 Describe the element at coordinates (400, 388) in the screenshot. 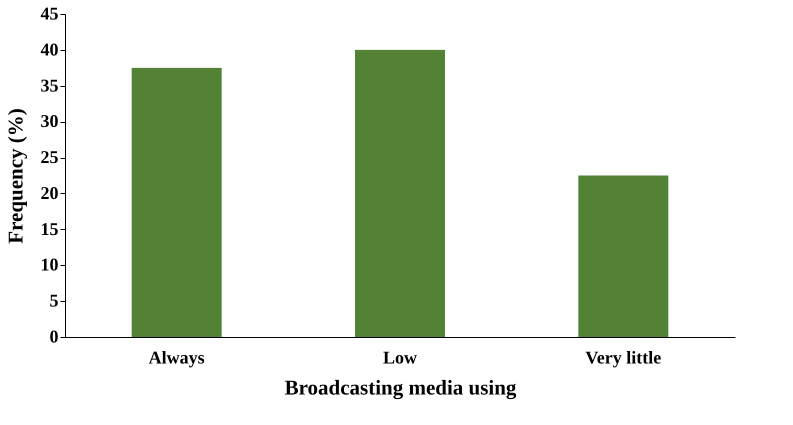

I see `x-axis-title: Broadcasting media using` at that location.